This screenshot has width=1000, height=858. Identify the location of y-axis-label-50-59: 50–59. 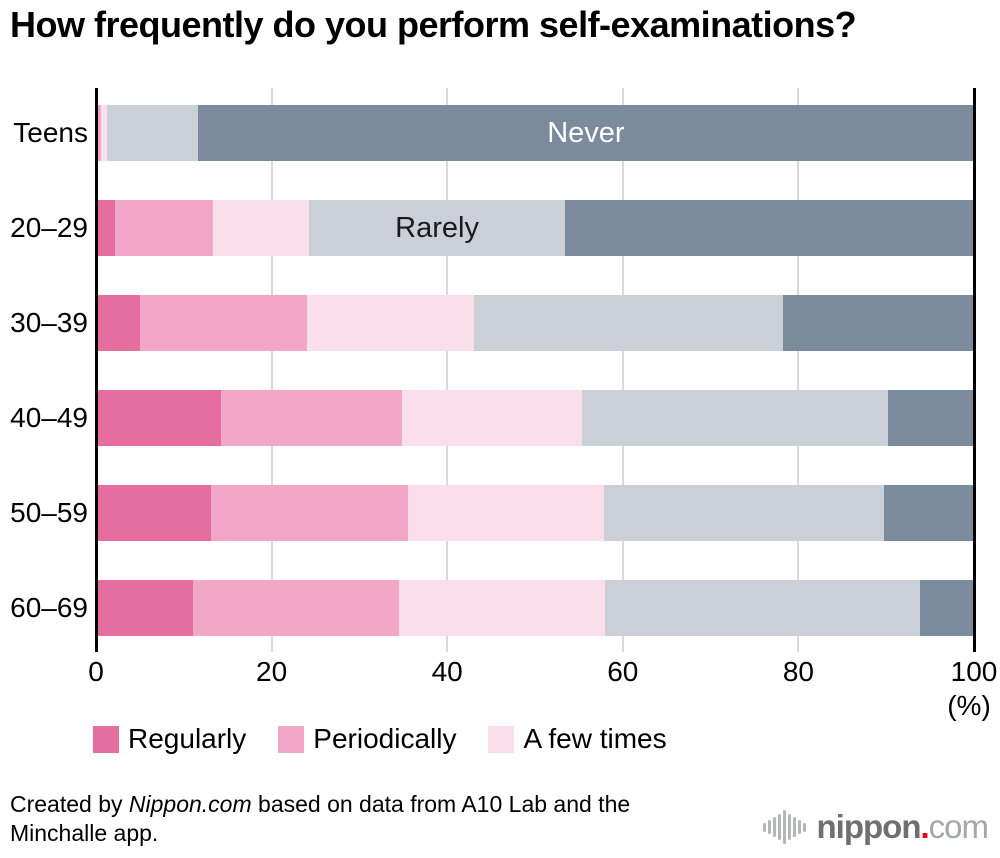
(49, 512).